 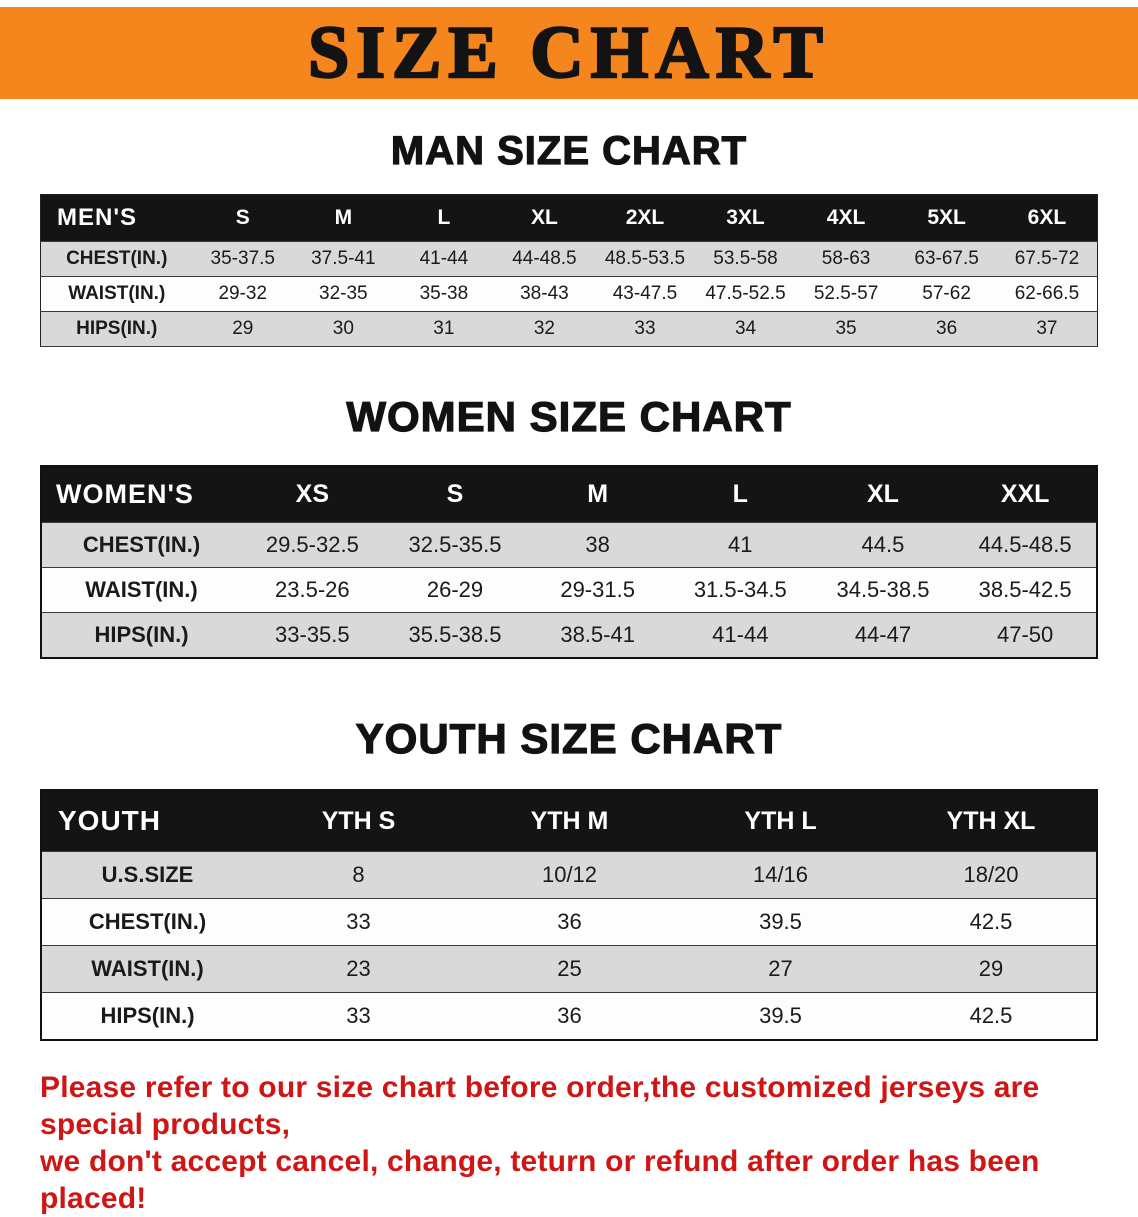 I want to click on youth-section-heading: YOUTH SIZE CHART, so click(x=569, y=738).